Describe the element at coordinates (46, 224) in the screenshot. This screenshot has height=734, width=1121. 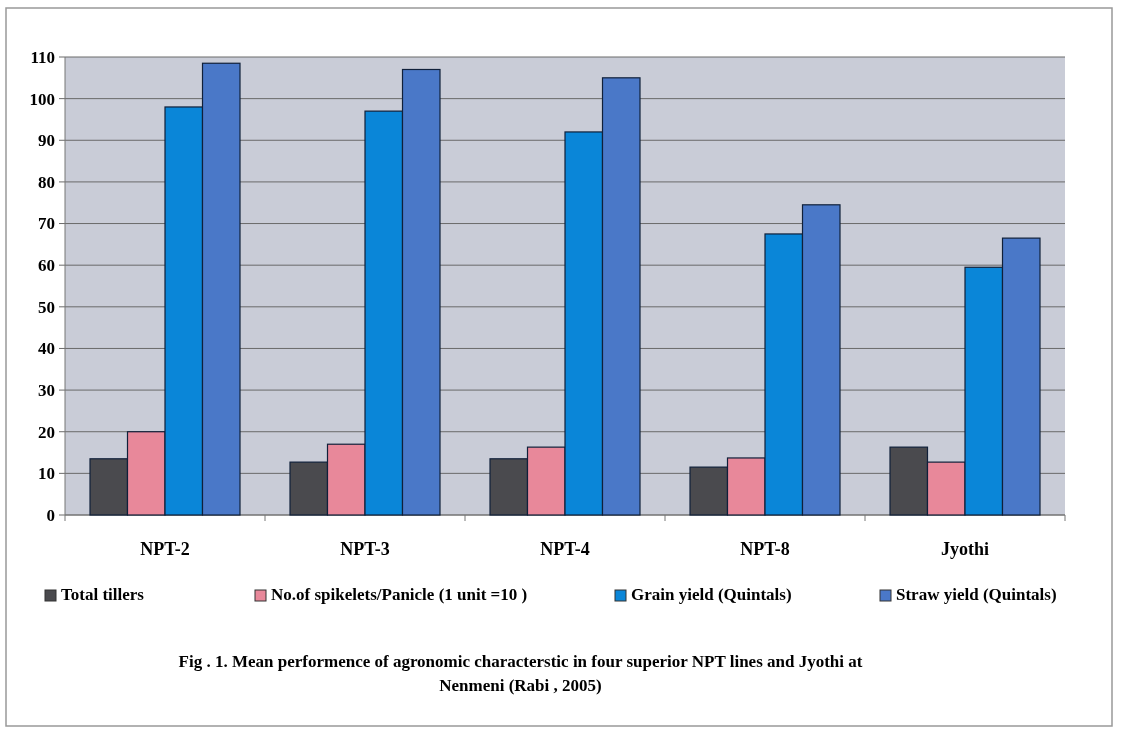
I see `y-tick-label: 70` at that location.